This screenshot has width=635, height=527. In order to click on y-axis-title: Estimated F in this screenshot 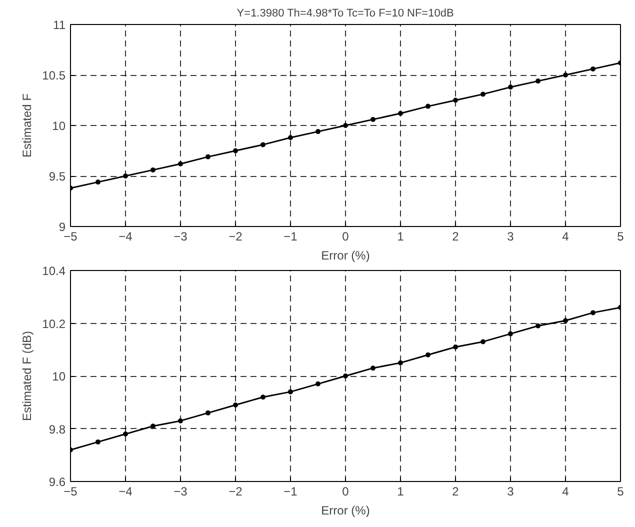, I will do `click(27, 125)`.